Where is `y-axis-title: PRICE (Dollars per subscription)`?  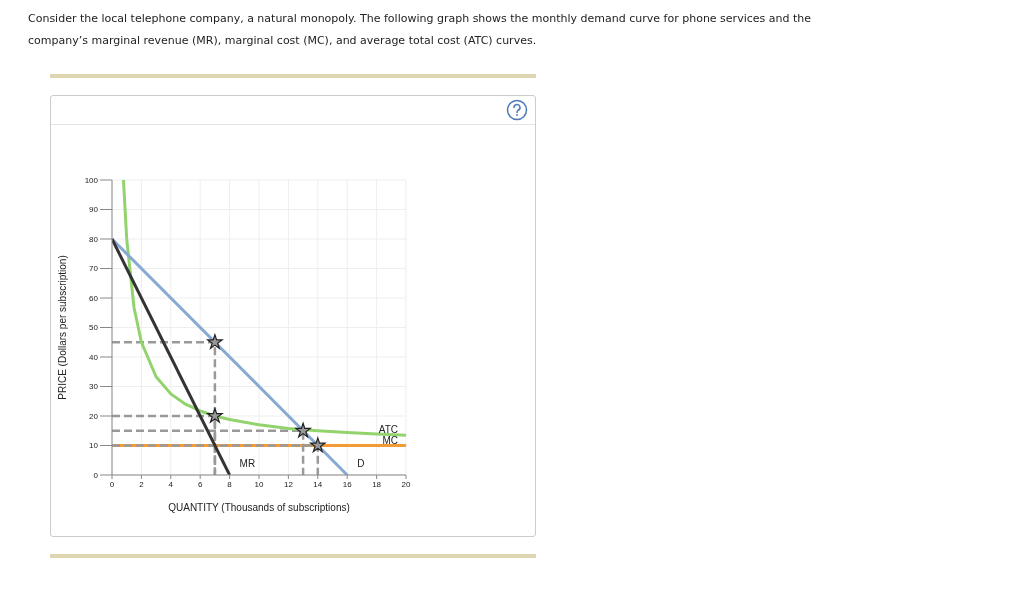
y-axis-title: PRICE (Dollars per subscription) is located at coordinates (62, 327).